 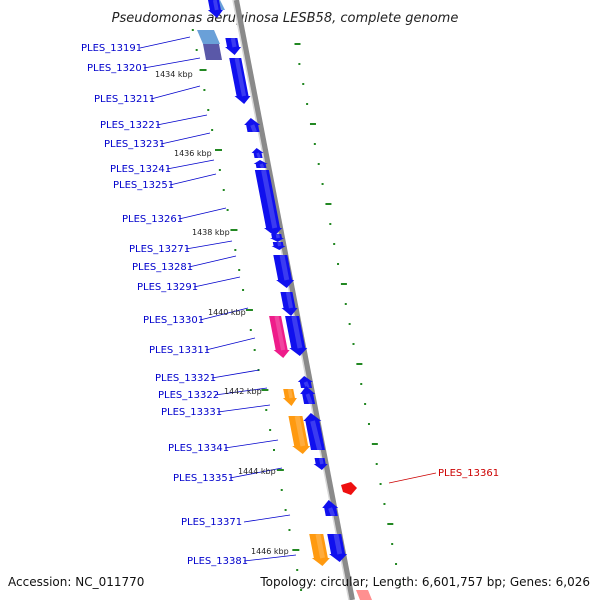 What do you see at coordinates (217, 561) in the screenshot?
I see `gene-label: PLES_13381` at bounding box center [217, 561].